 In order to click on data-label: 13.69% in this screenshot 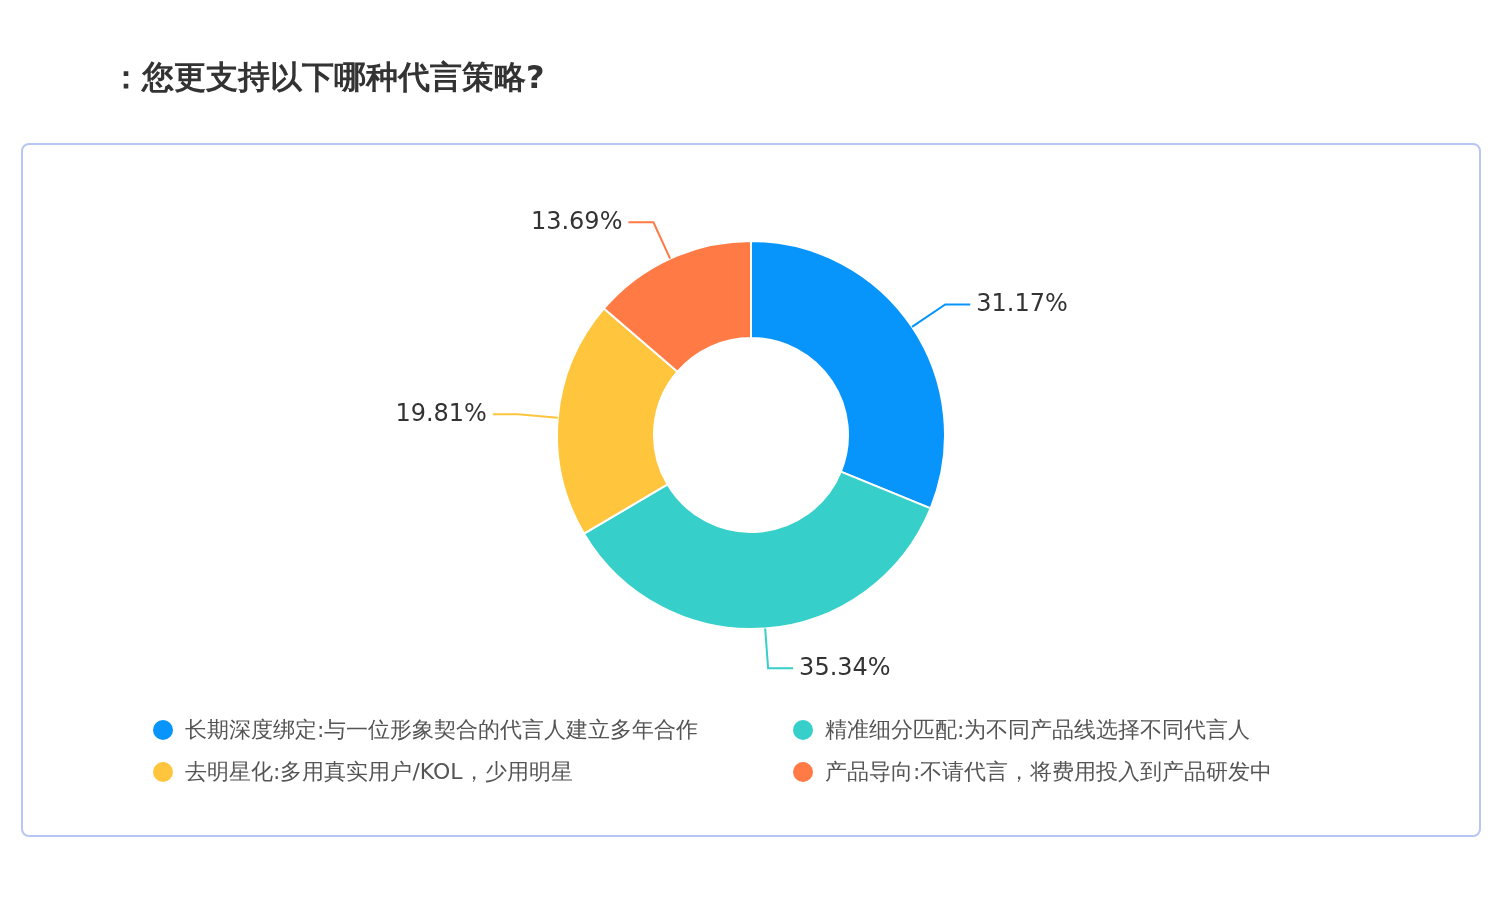, I will do `click(576, 220)`.